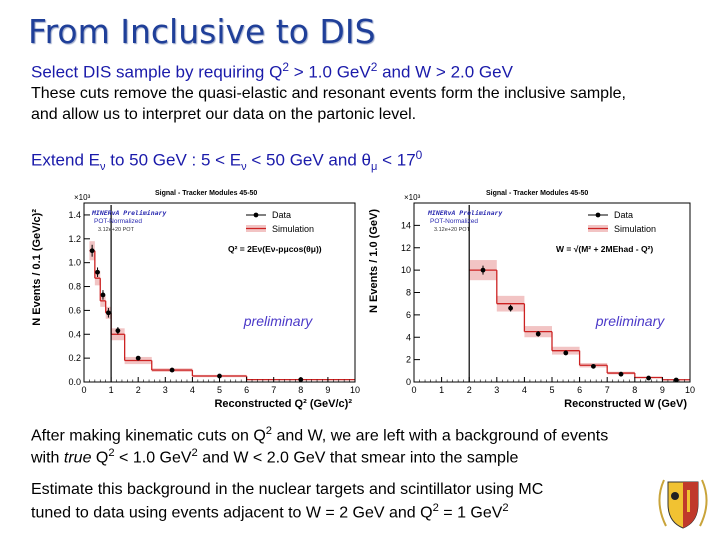  What do you see at coordinates (100, 458) in the screenshot?
I see `text: Q` at bounding box center [100, 458].